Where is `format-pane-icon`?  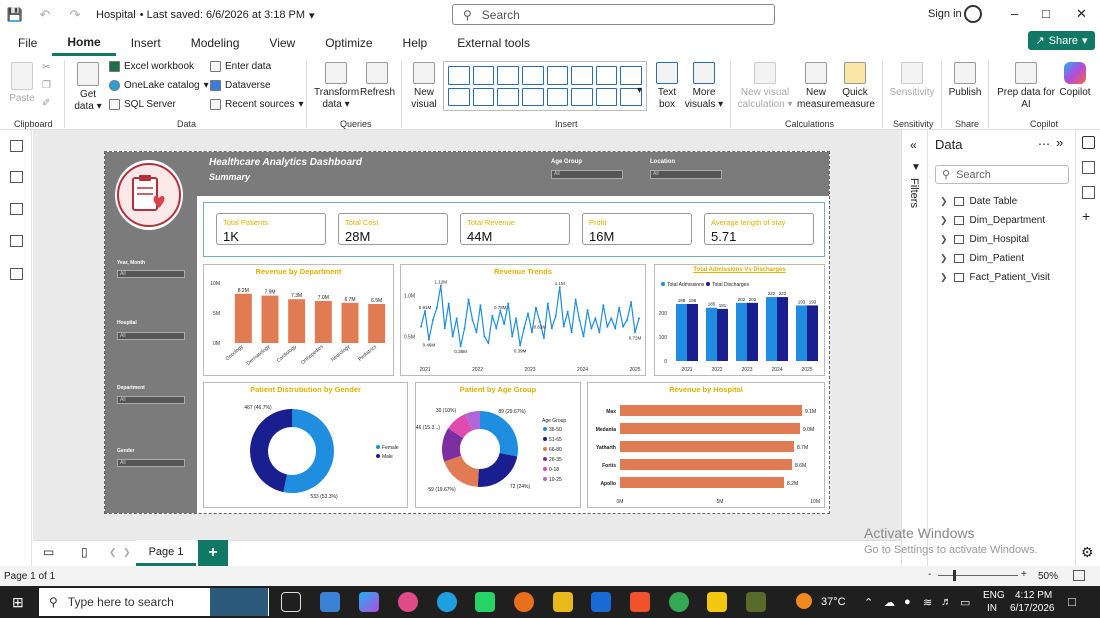
format-pane-icon is located at coordinates (1088, 192).